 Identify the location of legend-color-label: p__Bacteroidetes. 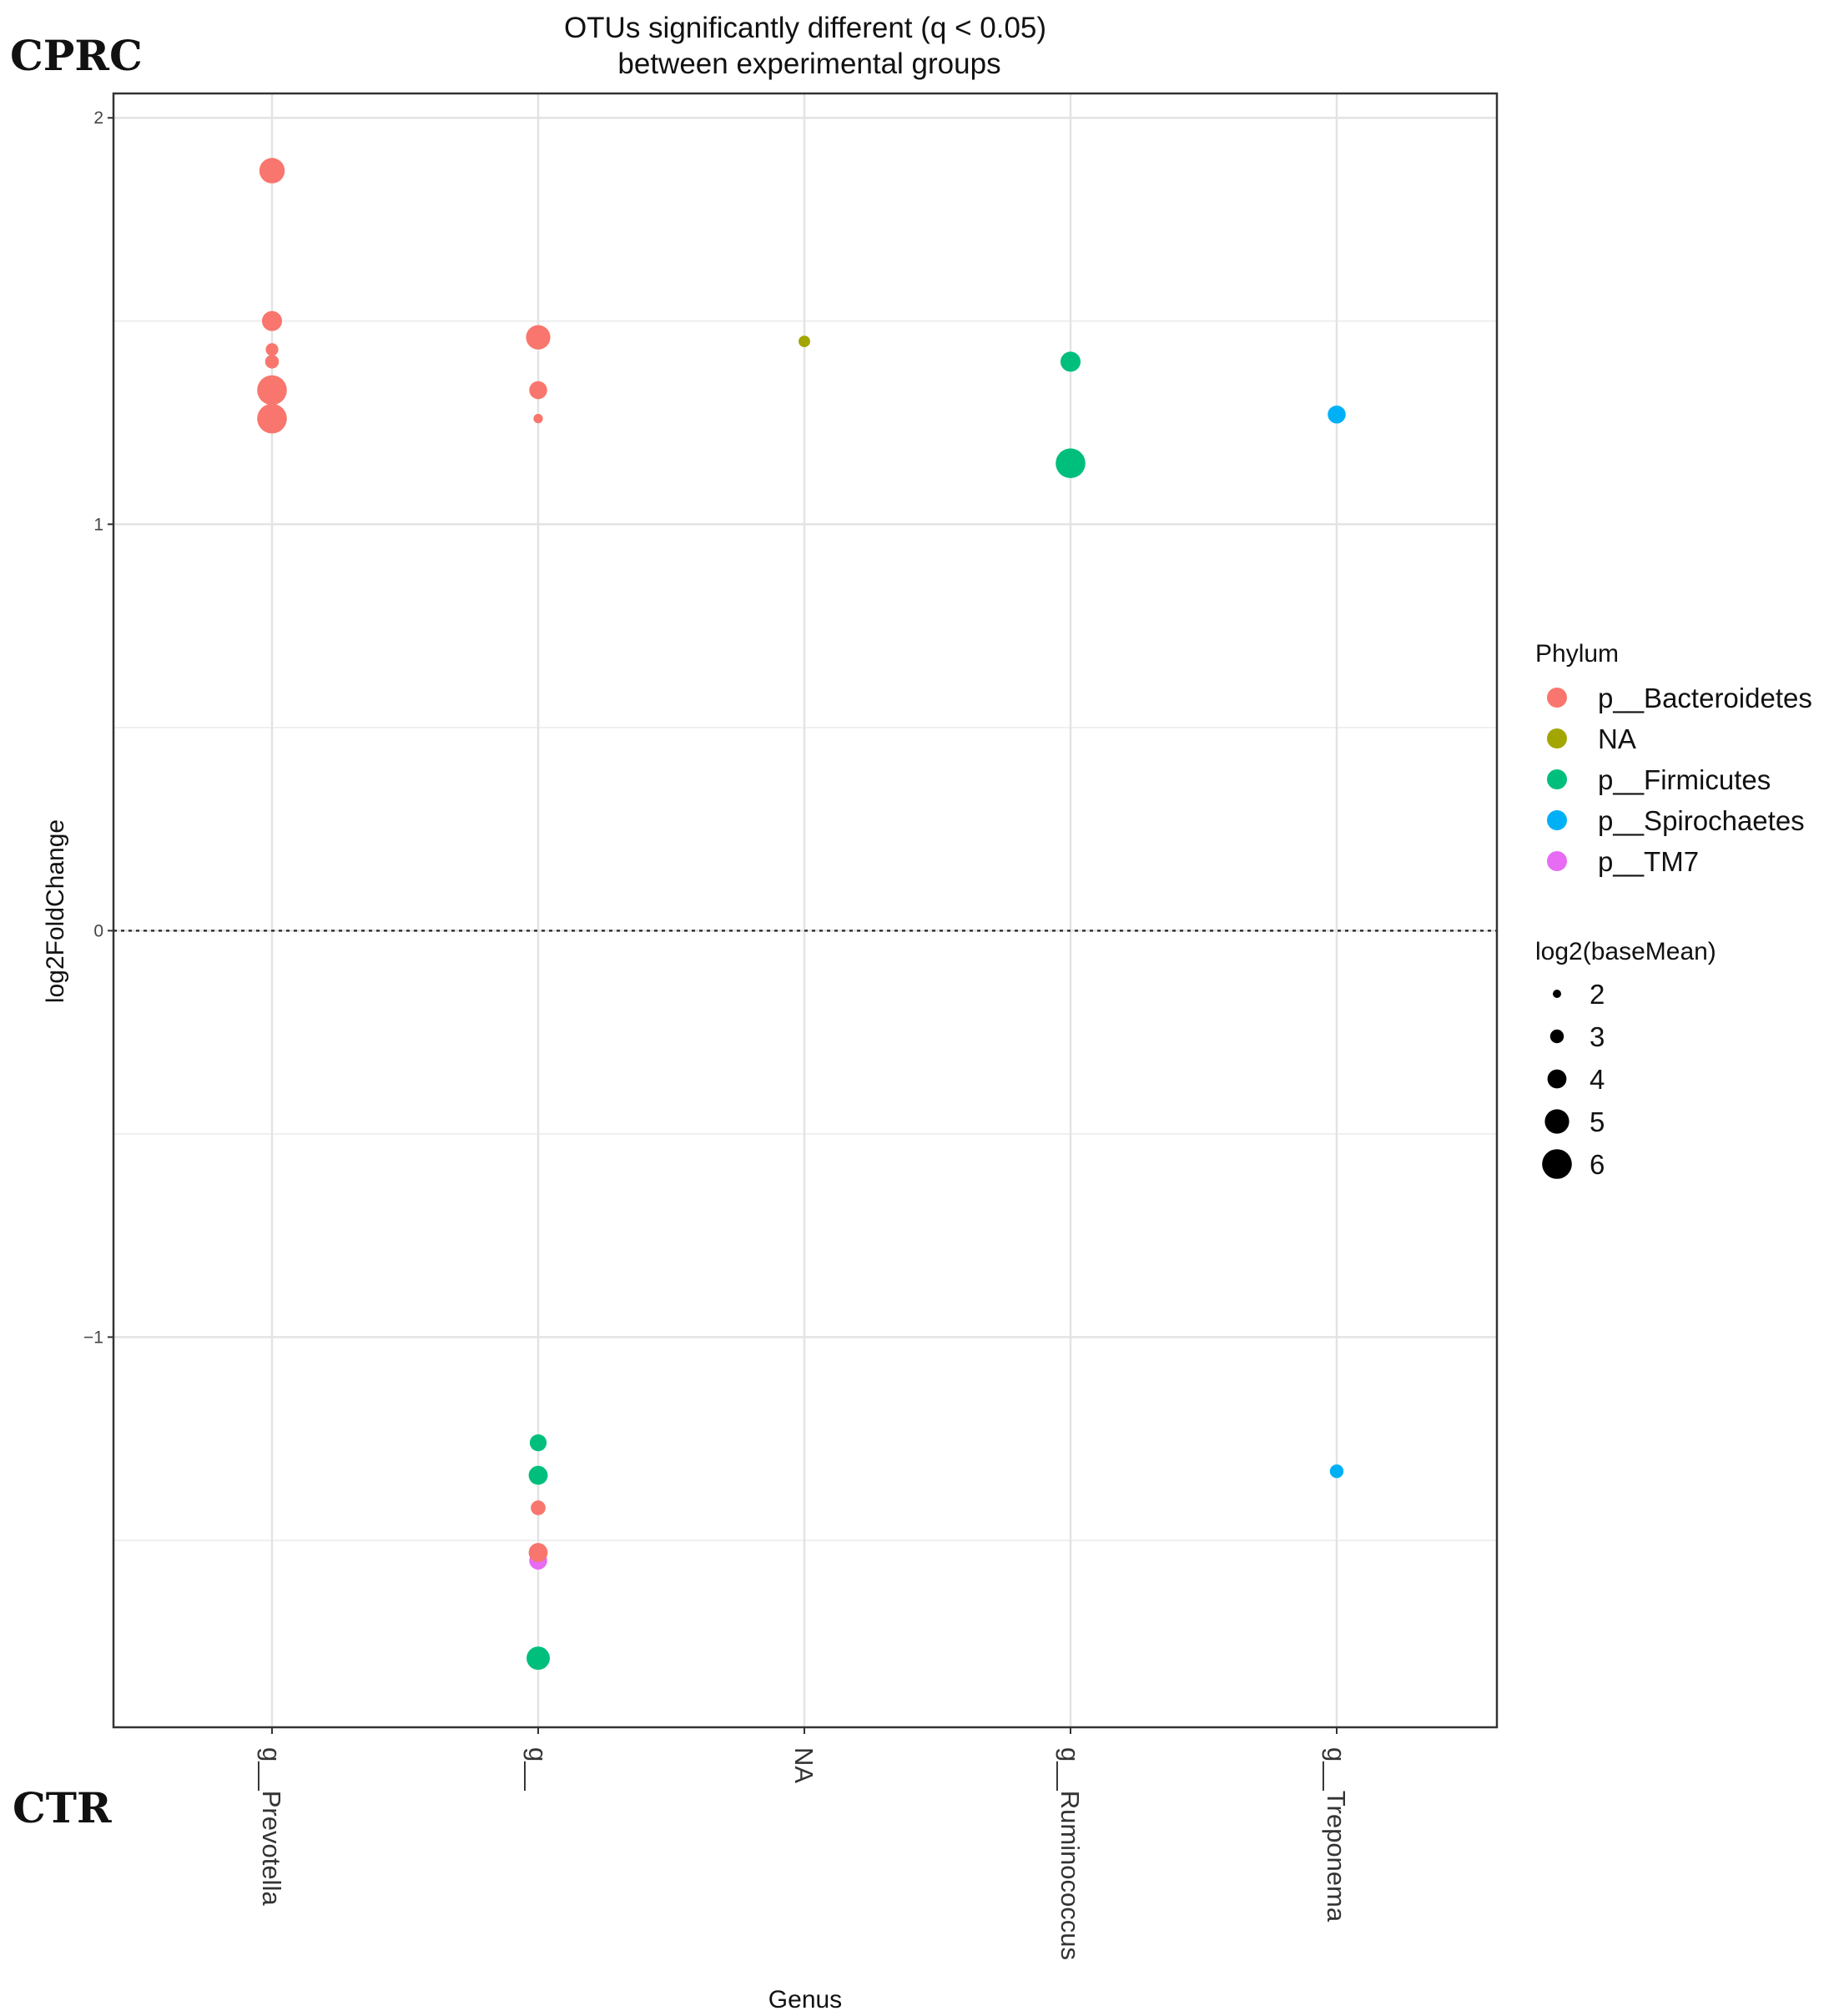
(1705, 698).